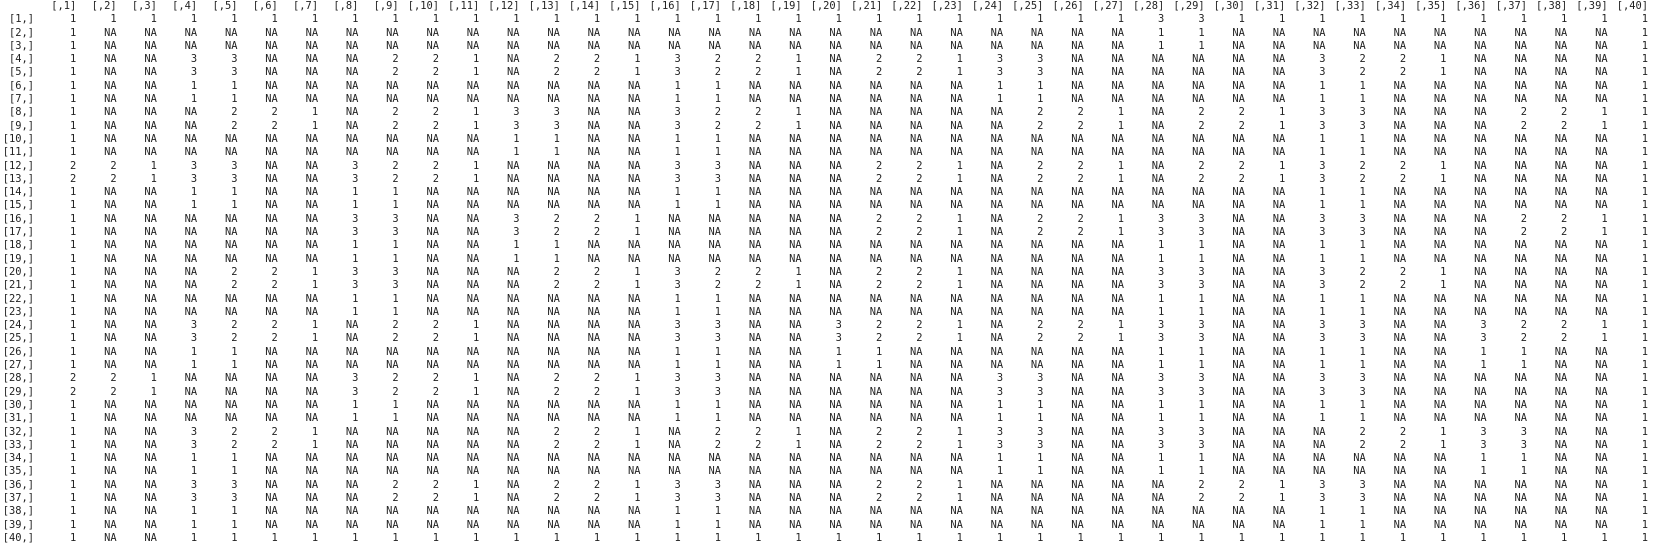 This screenshot has width=1657, height=545. Describe the element at coordinates (1149, 6) in the screenshot. I see `column-header: [,28]` at that location.